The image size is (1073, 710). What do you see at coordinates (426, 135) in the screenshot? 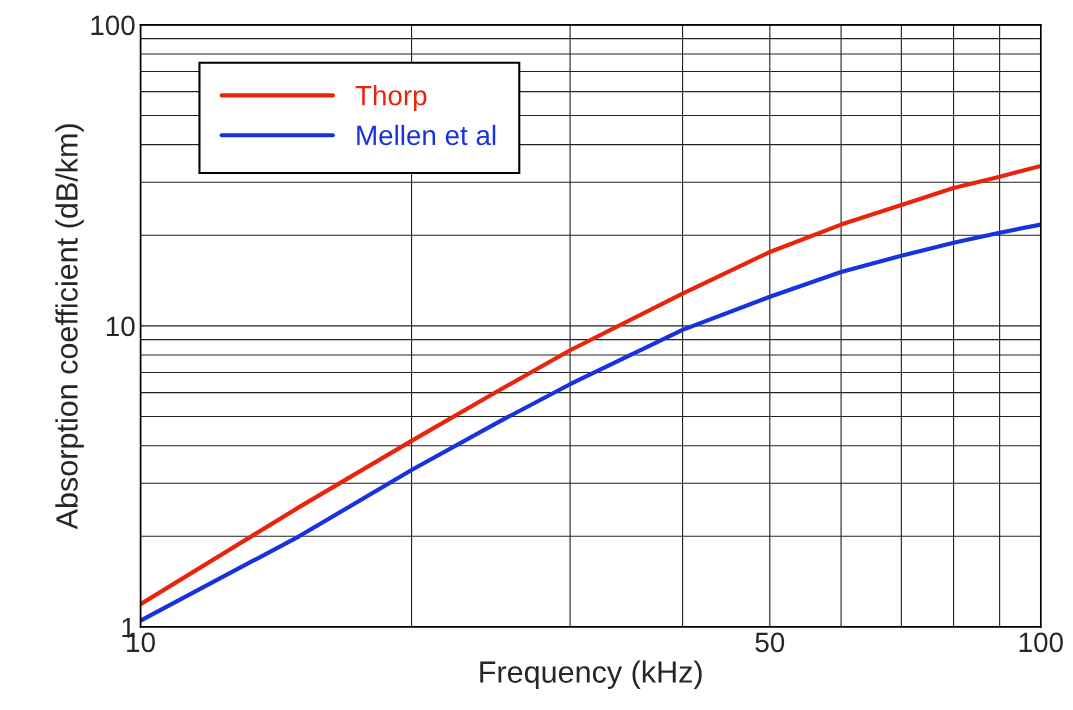
I see `legend-label: Mellen et al` at bounding box center [426, 135].